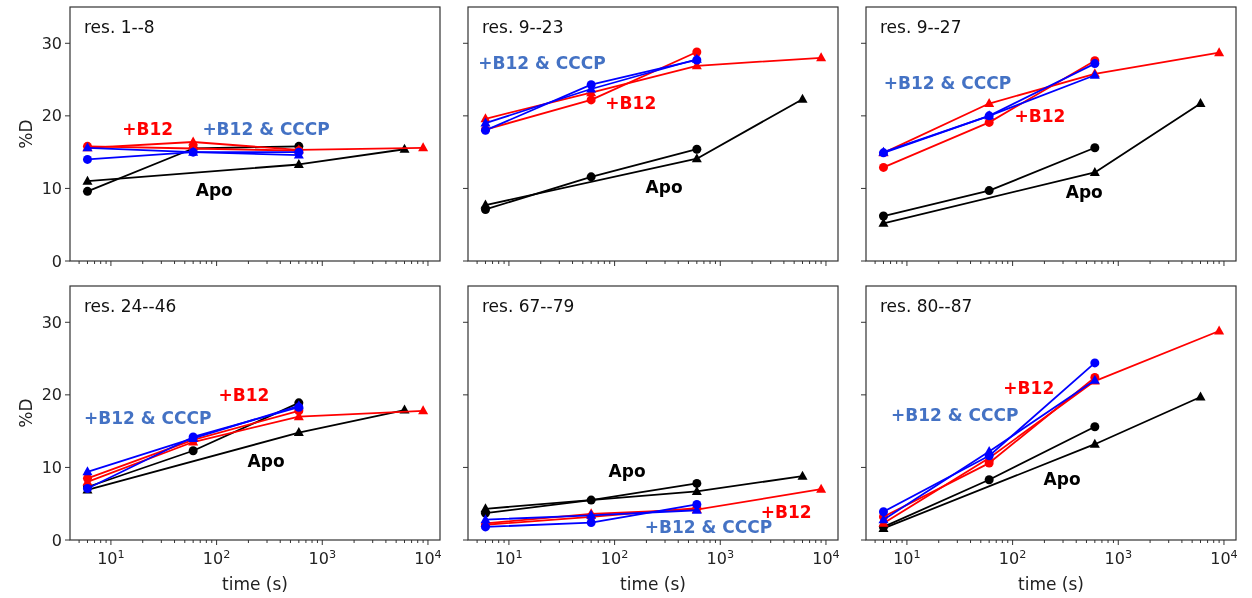 The image size is (1252, 598). What do you see at coordinates (528, 306) in the screenshot?
I see `text: res. 67--79` at bounding box center [528, 306].